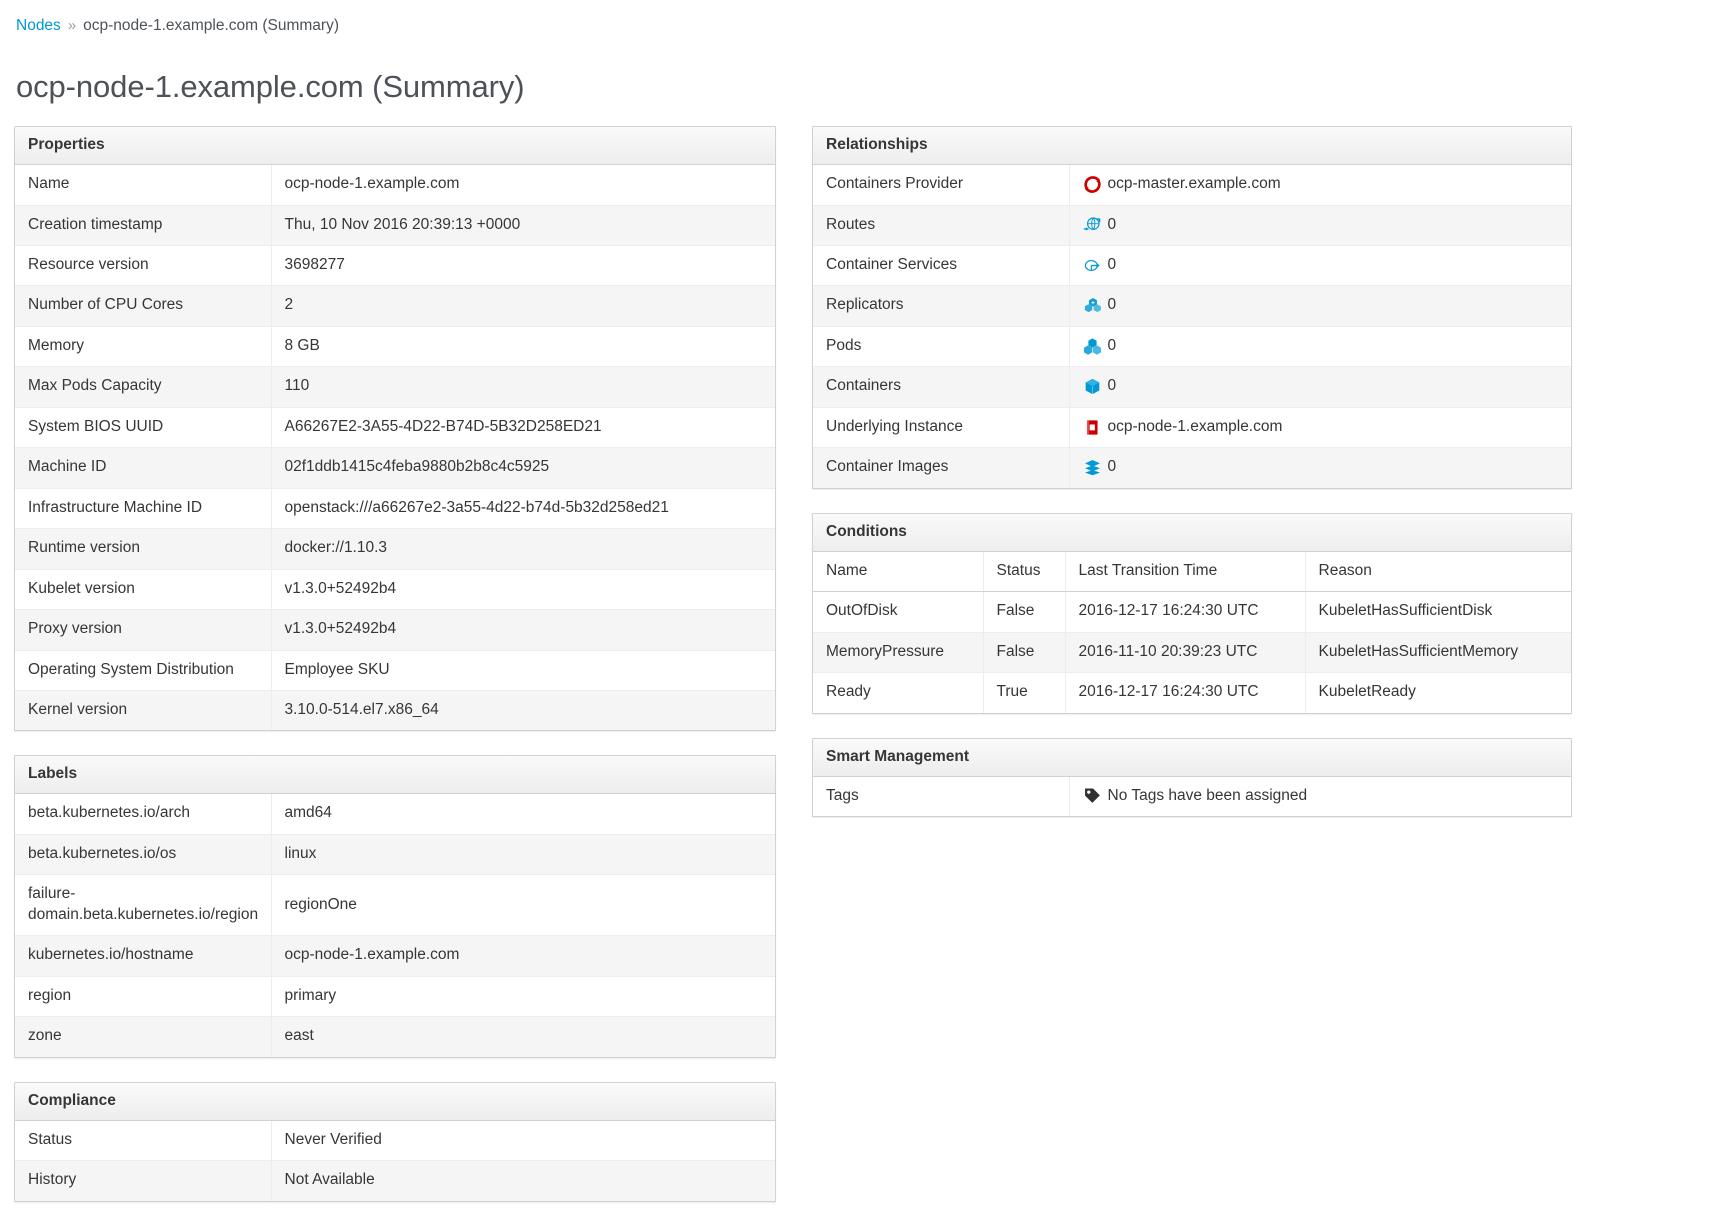  What do you see at coordinates (1195, 426) in the screenshot?
I see `relationship-value: ocp-node-1.example.com` at bounding box center [1195, 426].